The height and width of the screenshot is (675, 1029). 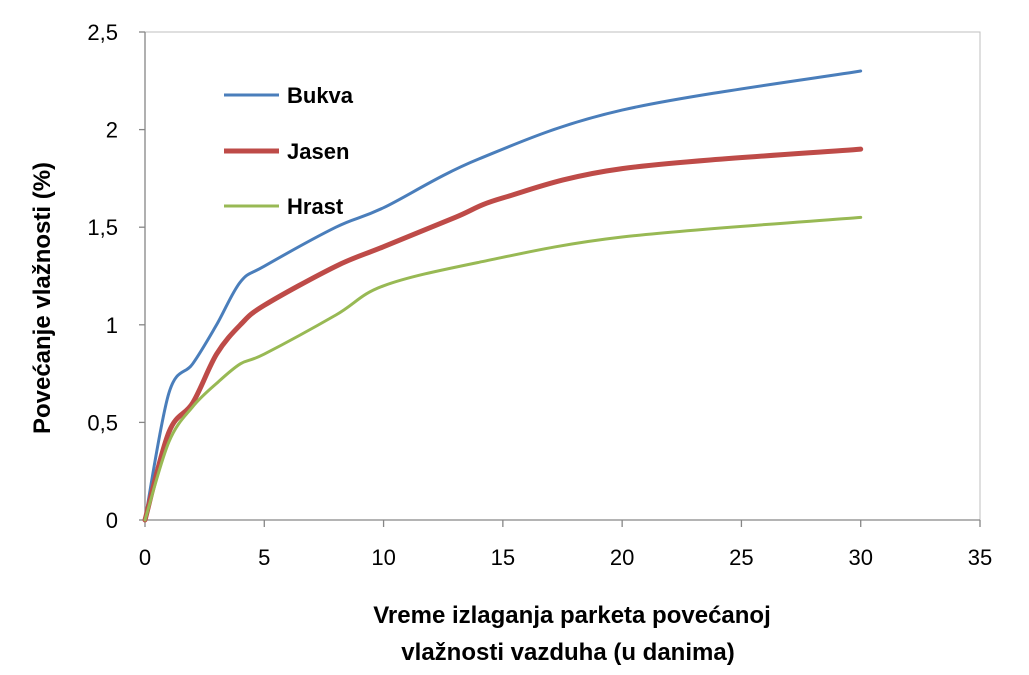 I want to click on x-tick-label: 30, so click(x=860, y=557).